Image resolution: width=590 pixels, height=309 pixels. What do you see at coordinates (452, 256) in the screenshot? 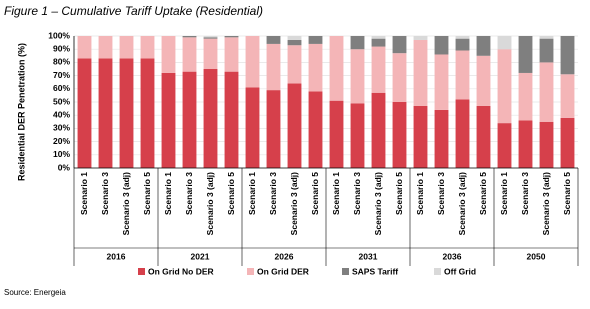
I see `group-label: 2036` at bounding box center [452, 256].